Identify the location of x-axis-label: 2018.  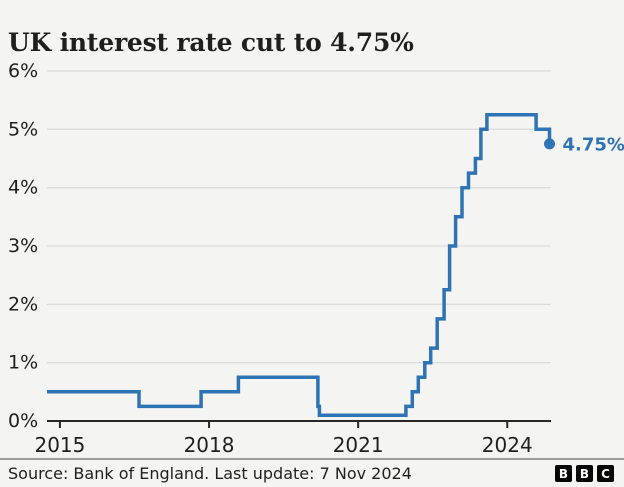
(209, 444).